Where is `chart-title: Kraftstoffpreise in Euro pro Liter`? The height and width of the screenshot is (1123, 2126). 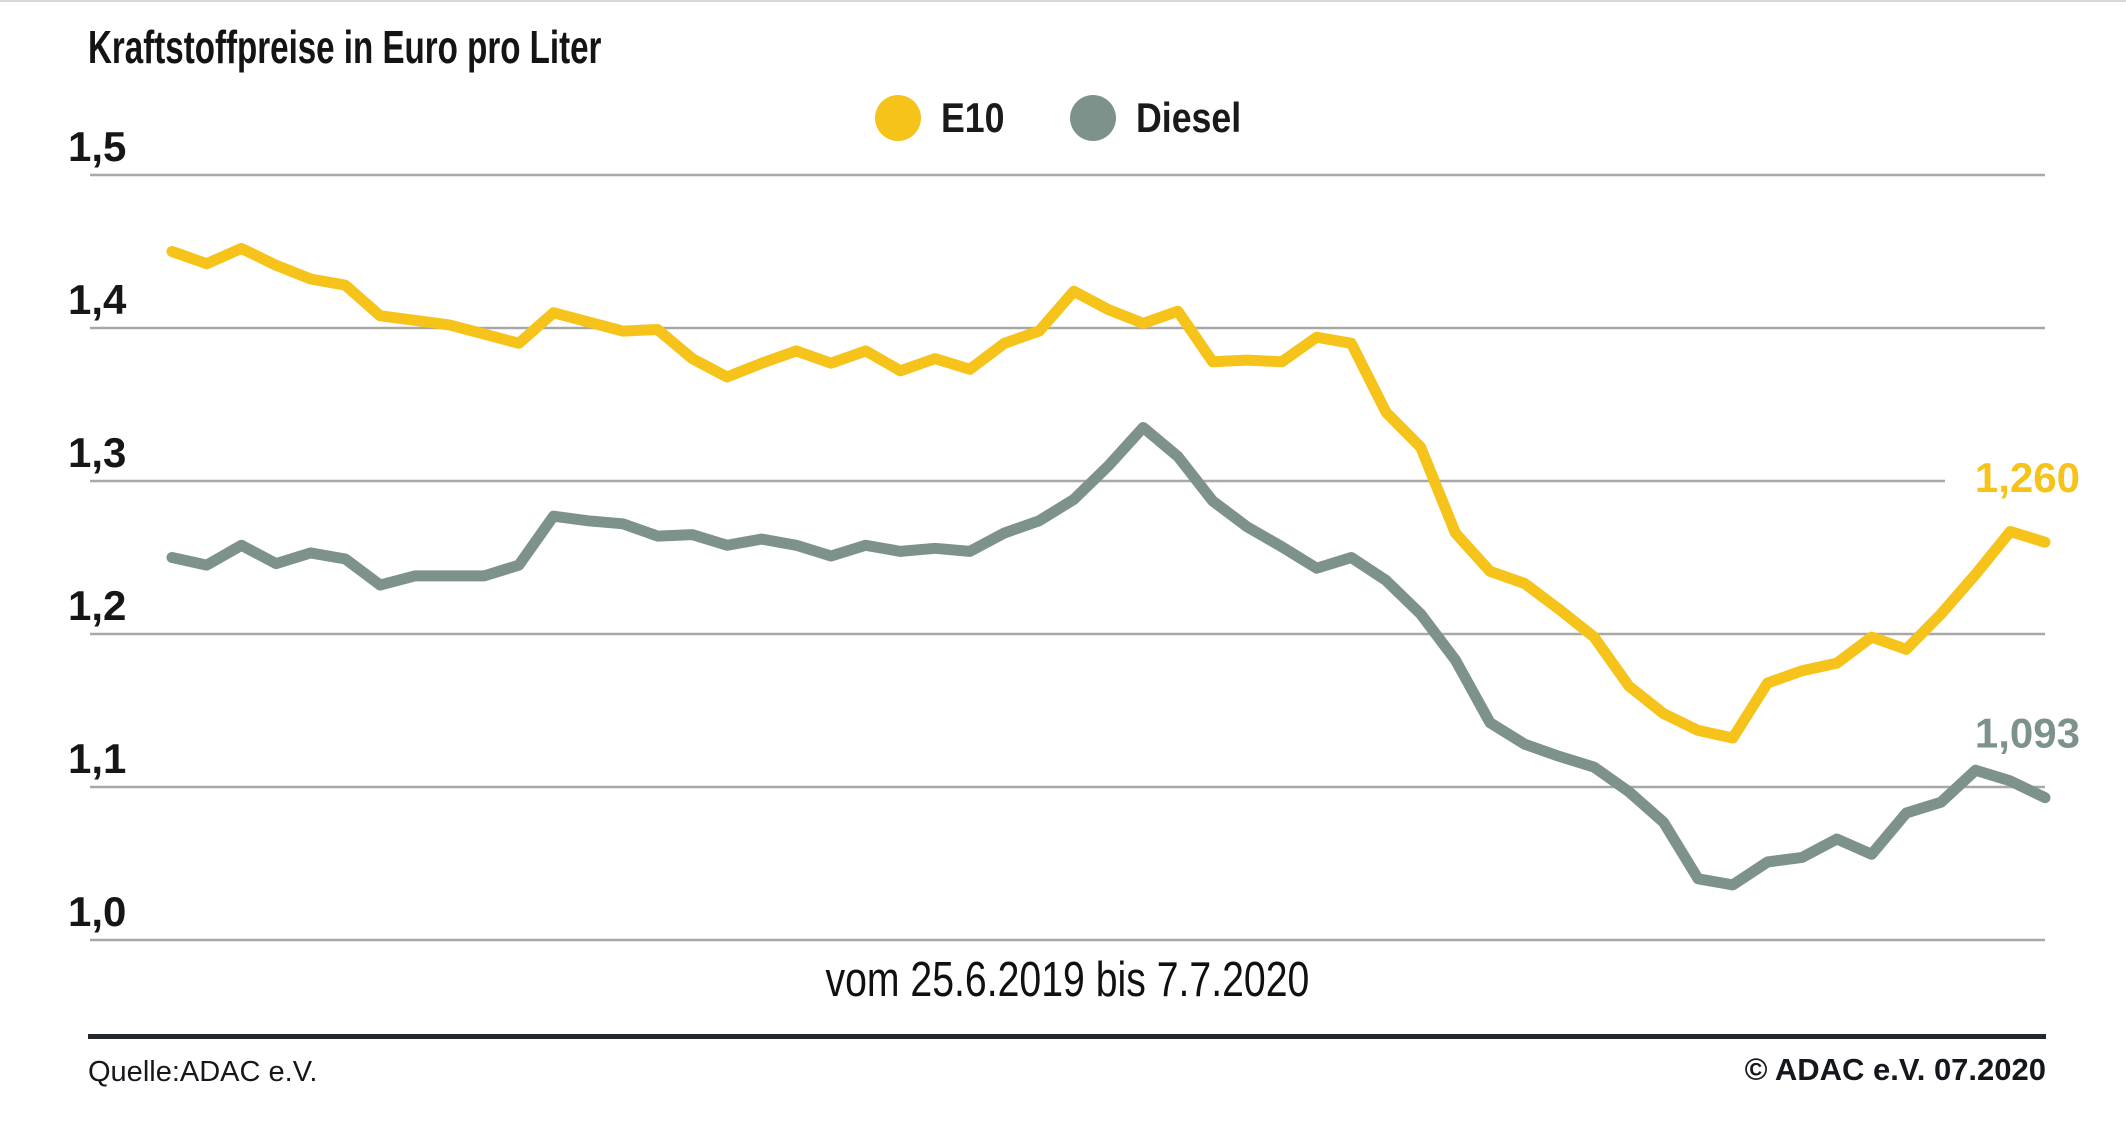 chart-title: Kraftstoffpreise in Euro pro Liter is located at coordinates (345, 47).